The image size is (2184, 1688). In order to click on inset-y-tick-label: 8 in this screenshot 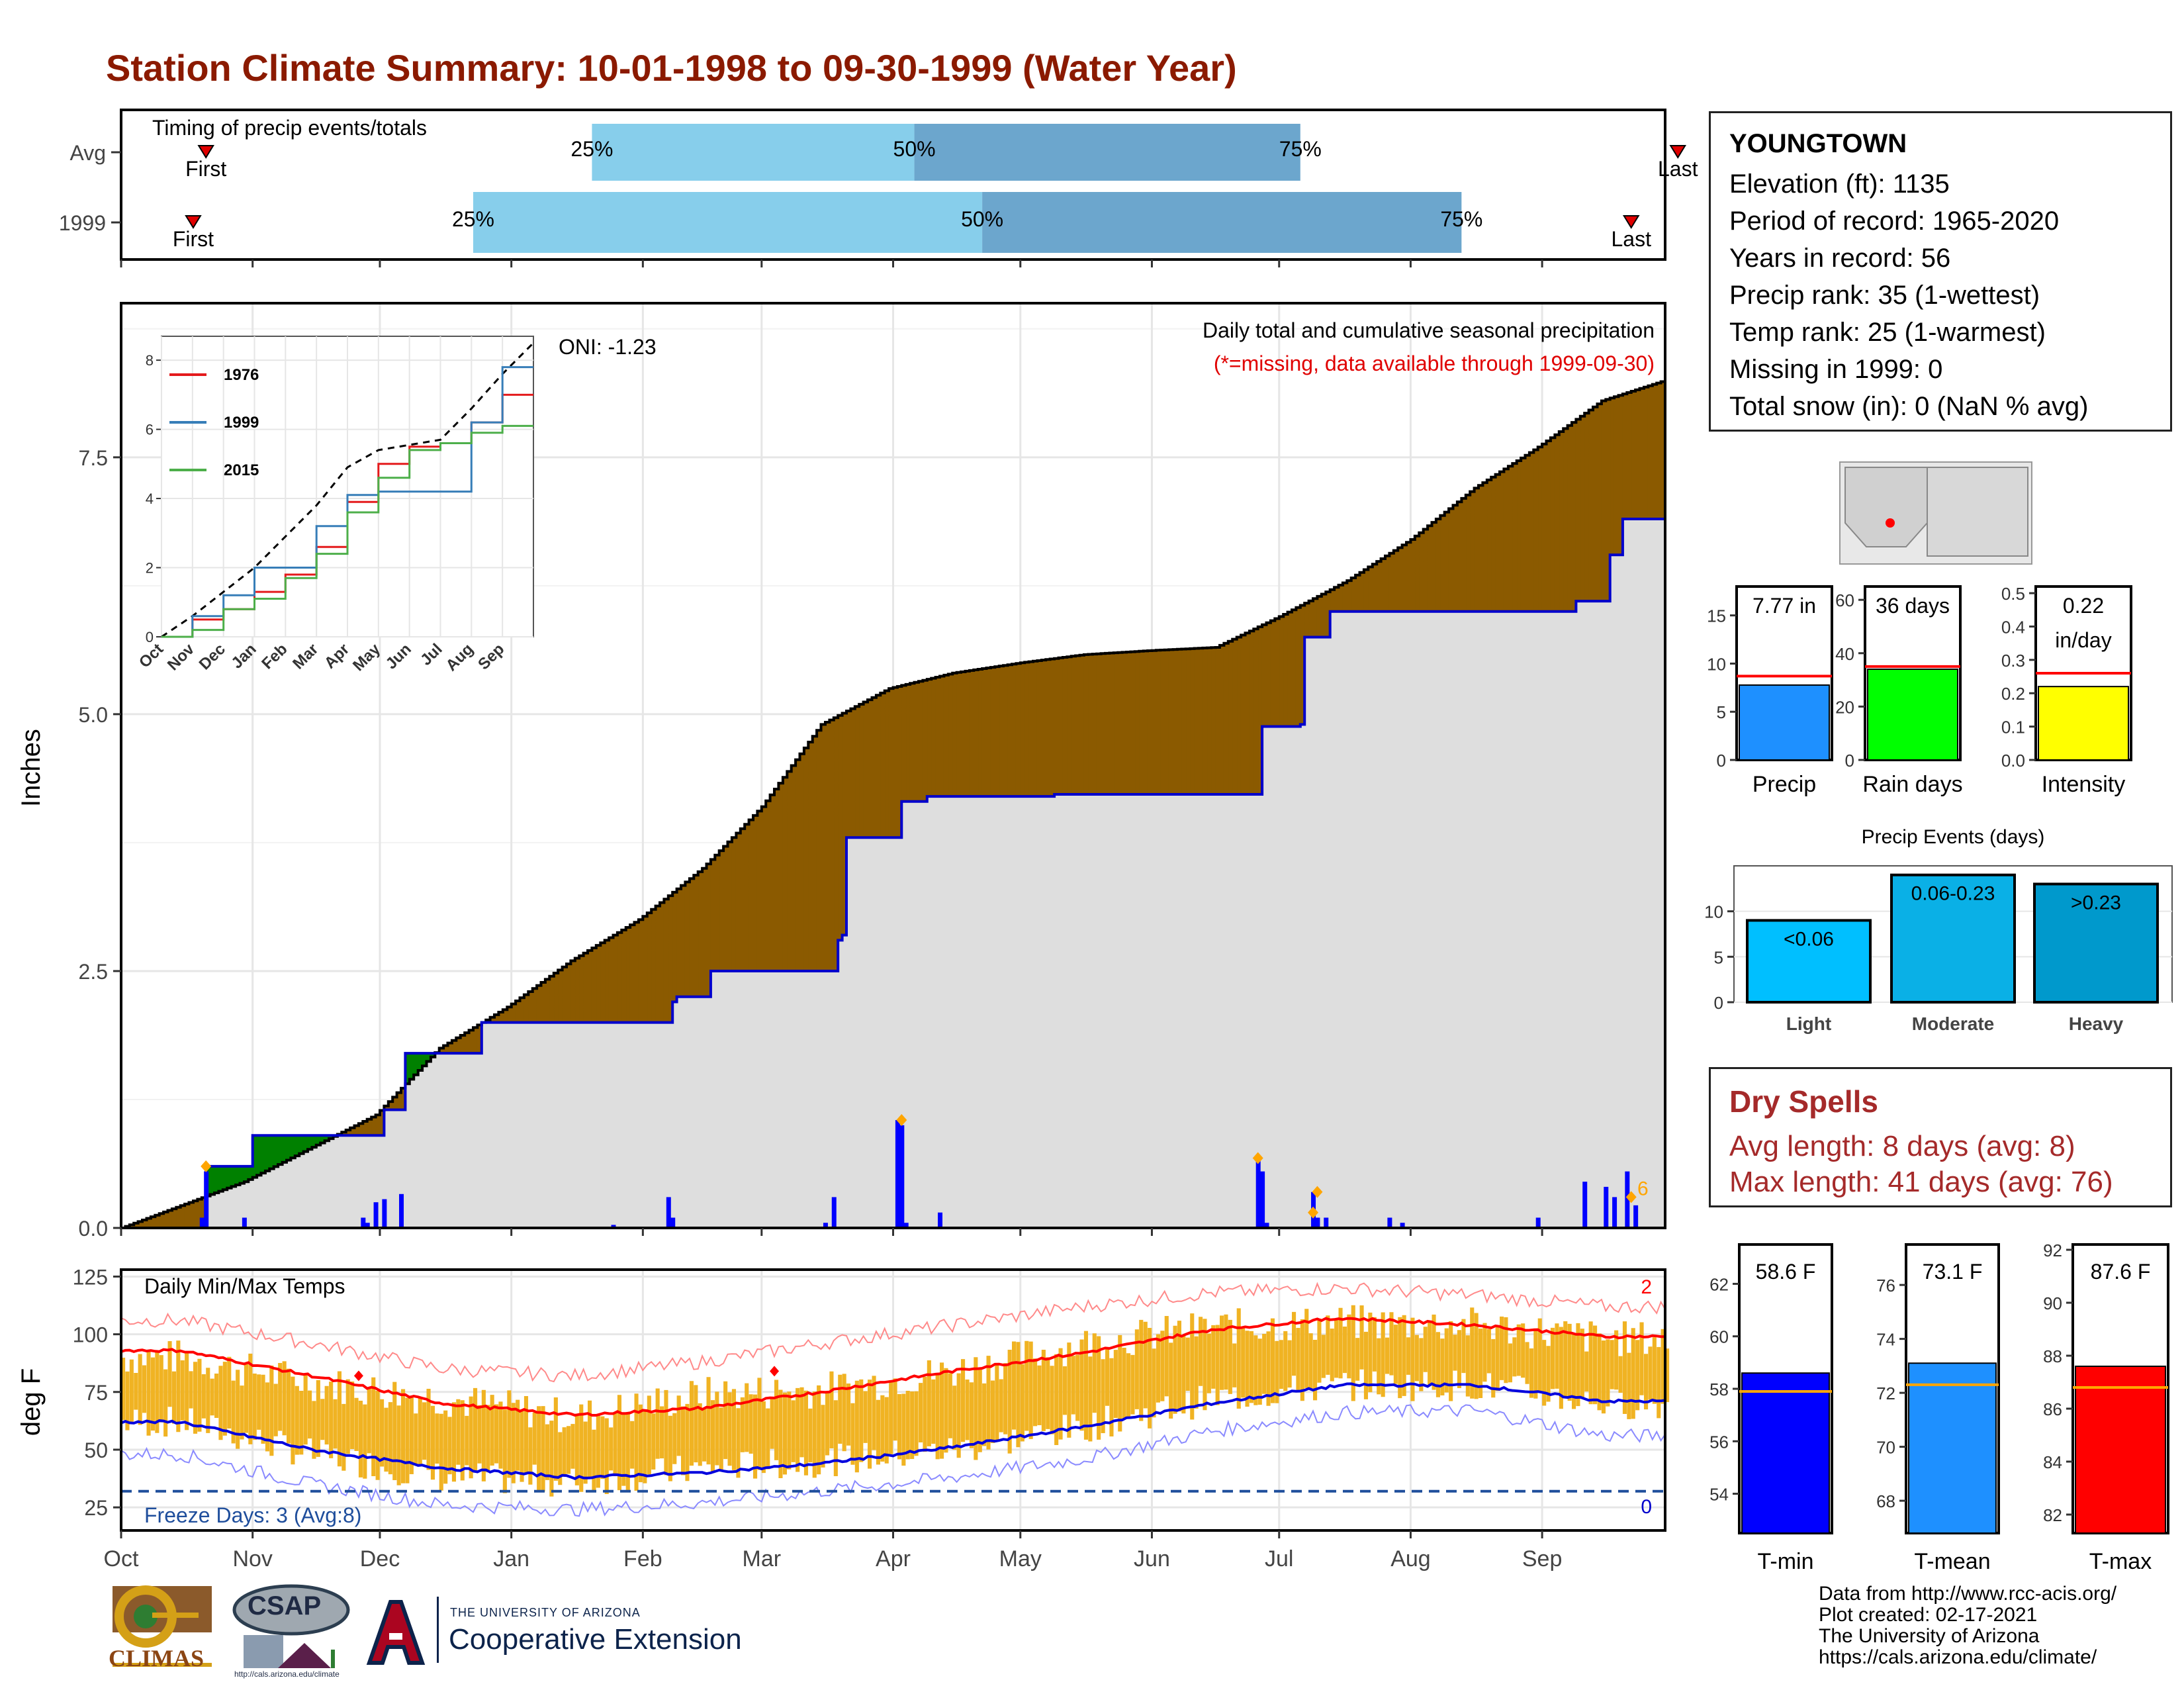, I will do `click(150, 360)`.